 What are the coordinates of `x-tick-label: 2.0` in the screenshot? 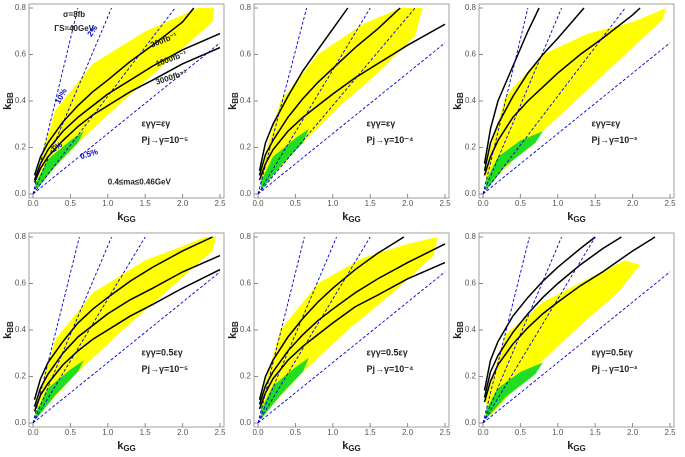 It's located at (408, 432).